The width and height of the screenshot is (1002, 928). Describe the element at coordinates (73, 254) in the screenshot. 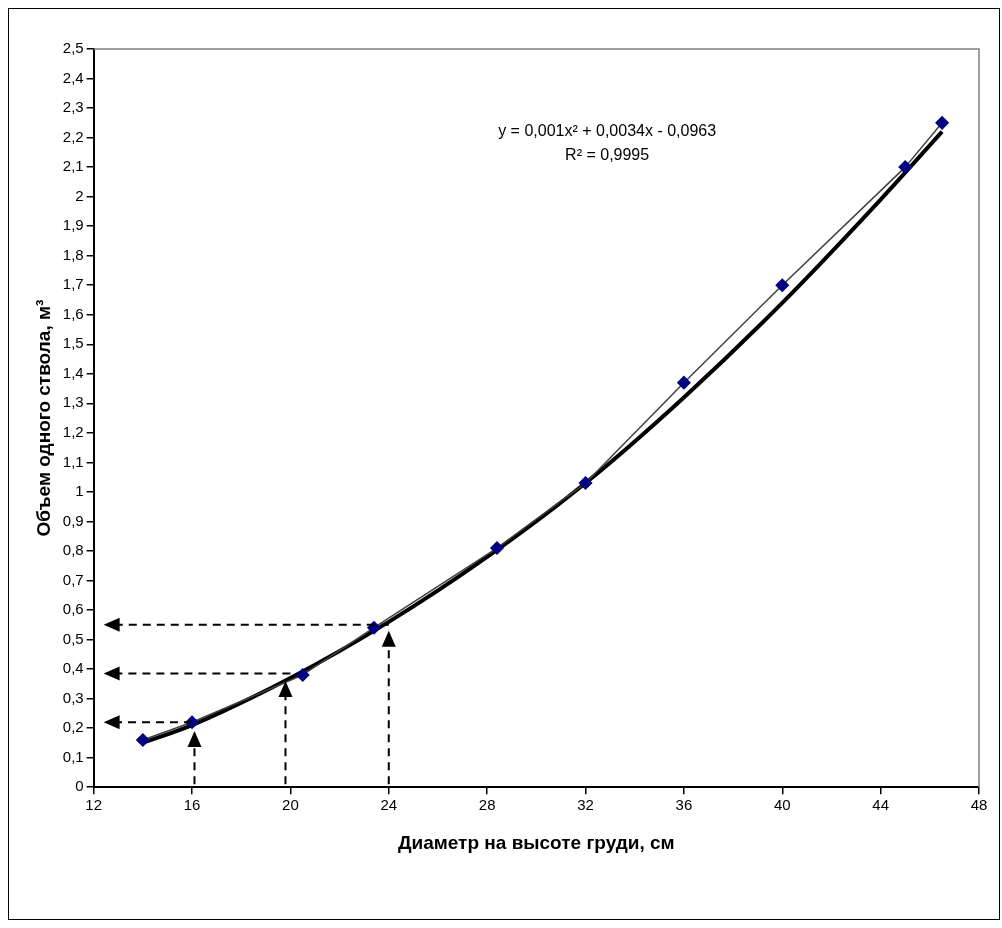

I see `y-tick-label: 1,8` at that location.